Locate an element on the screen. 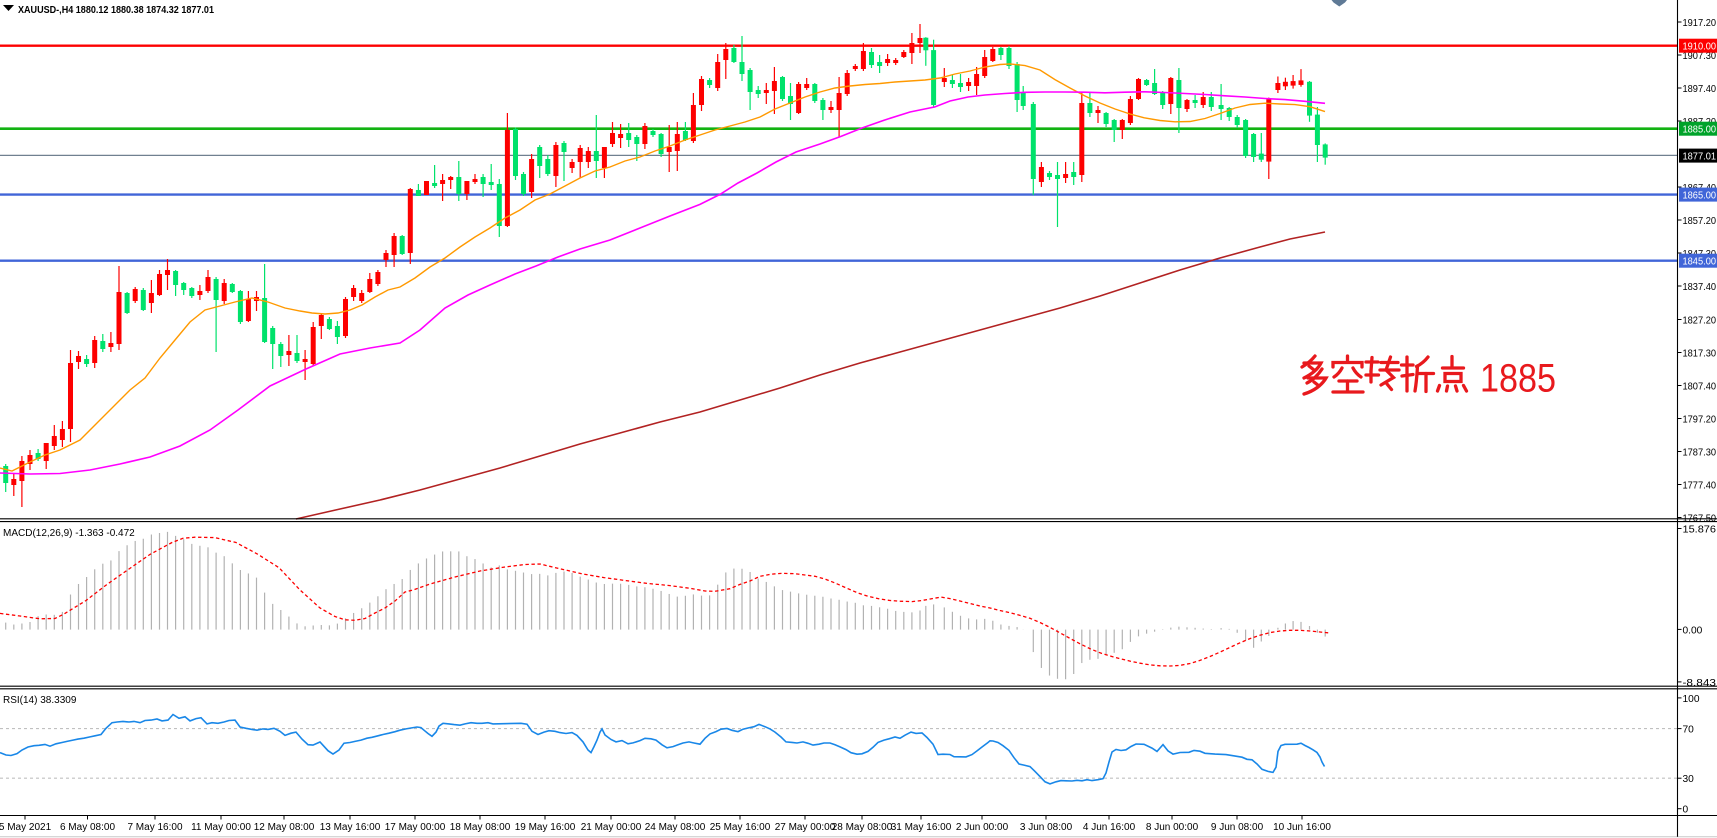 The image size is (1717, 838). svg-text: 1767.50 is located at coordinates (1700, 519).